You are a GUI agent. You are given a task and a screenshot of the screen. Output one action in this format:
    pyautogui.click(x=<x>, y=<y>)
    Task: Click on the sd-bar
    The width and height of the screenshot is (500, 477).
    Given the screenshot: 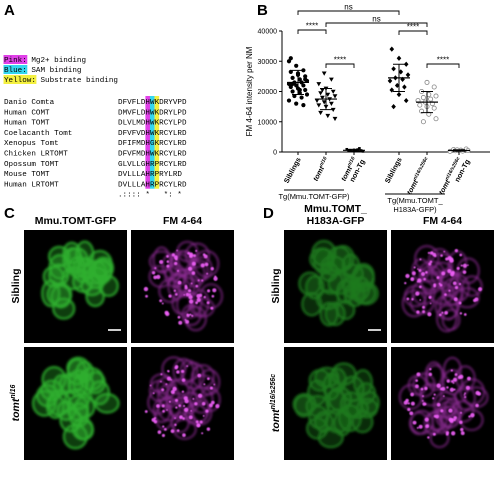 What is the action you would take?
    pyautogui.click(x=427, y=102)
    